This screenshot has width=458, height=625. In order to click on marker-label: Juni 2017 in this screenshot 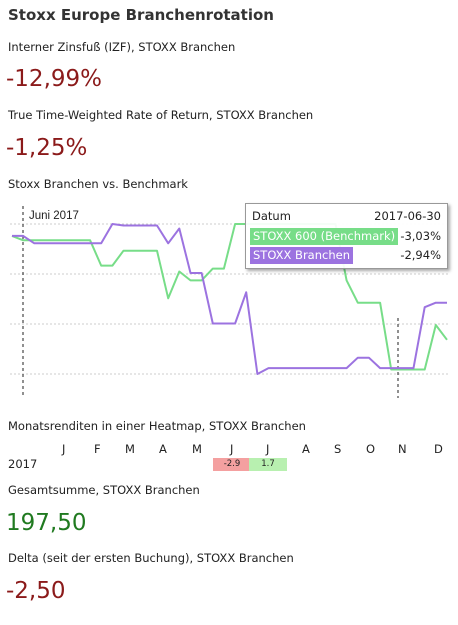, I will do `click(54, 216)`.